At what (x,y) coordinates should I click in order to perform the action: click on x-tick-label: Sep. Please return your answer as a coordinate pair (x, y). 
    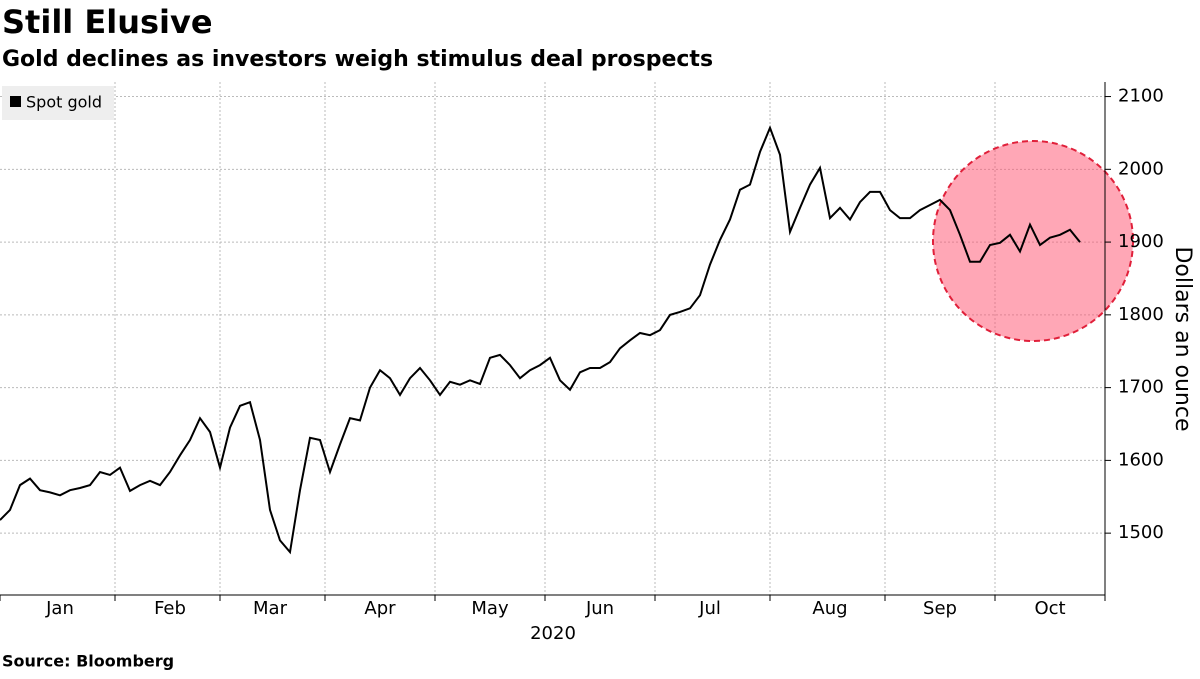
    Looking at the image, I should click on (940, 608).